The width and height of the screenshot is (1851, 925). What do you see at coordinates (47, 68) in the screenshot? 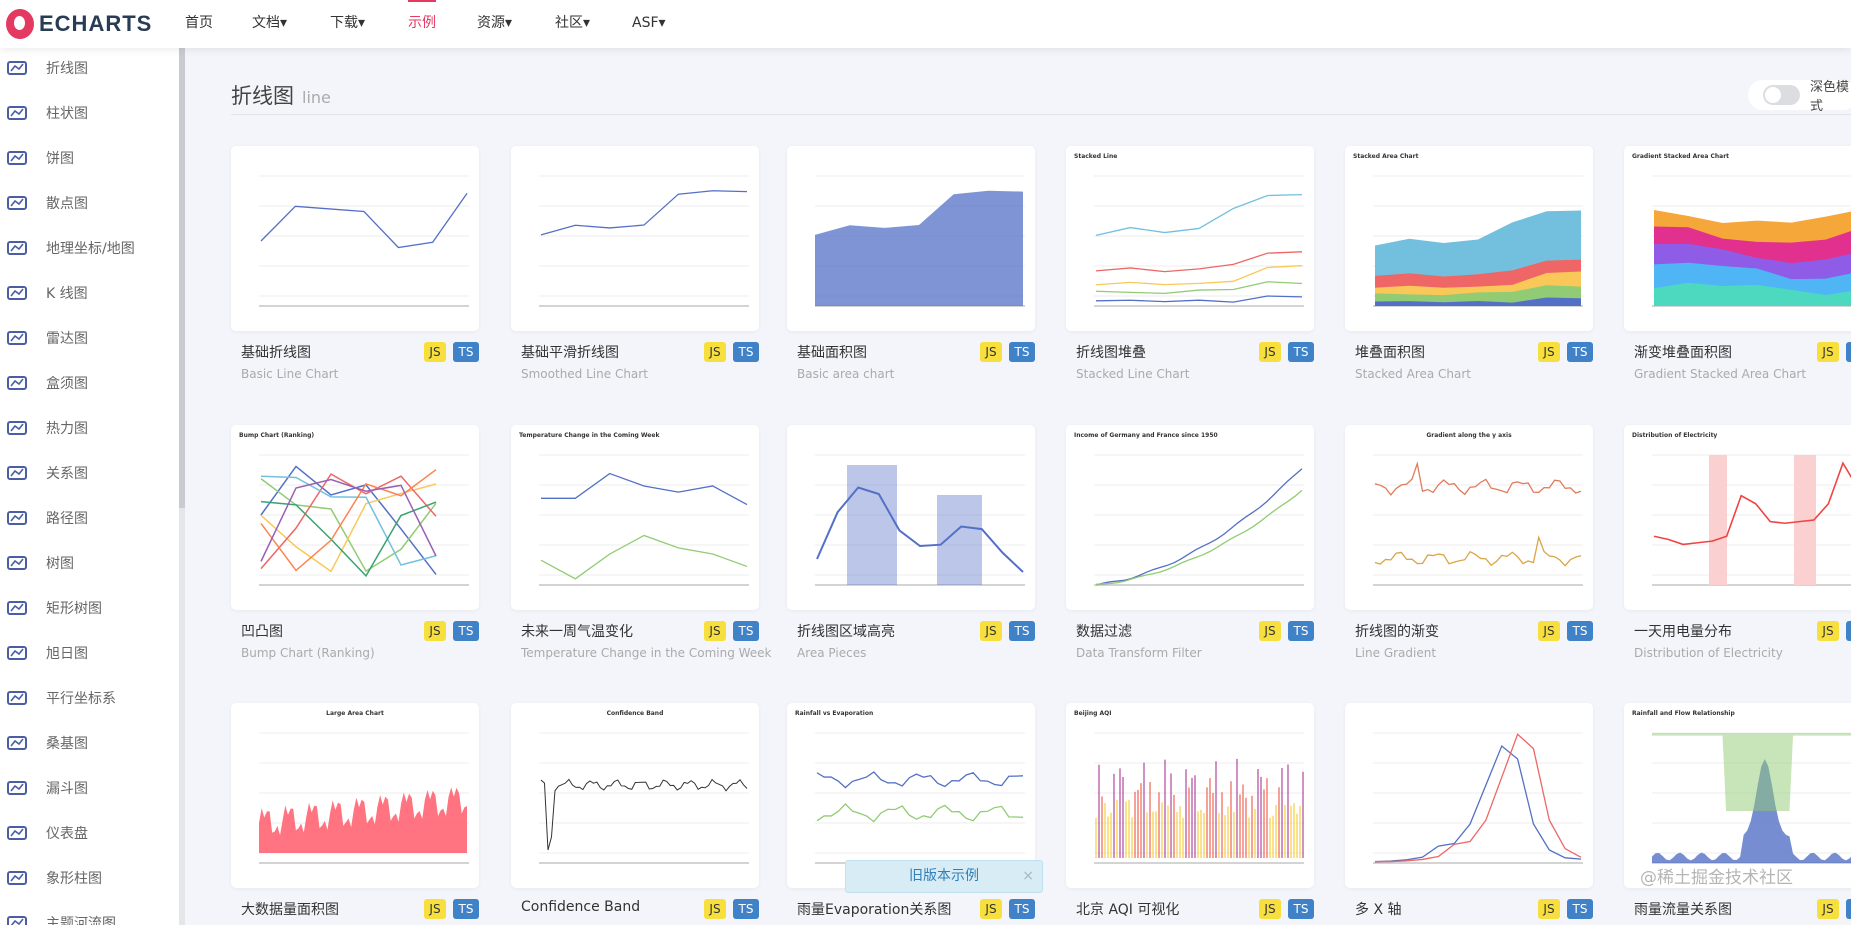
I see `sidebar-item: 折线图` at bounding box center [47, 68].